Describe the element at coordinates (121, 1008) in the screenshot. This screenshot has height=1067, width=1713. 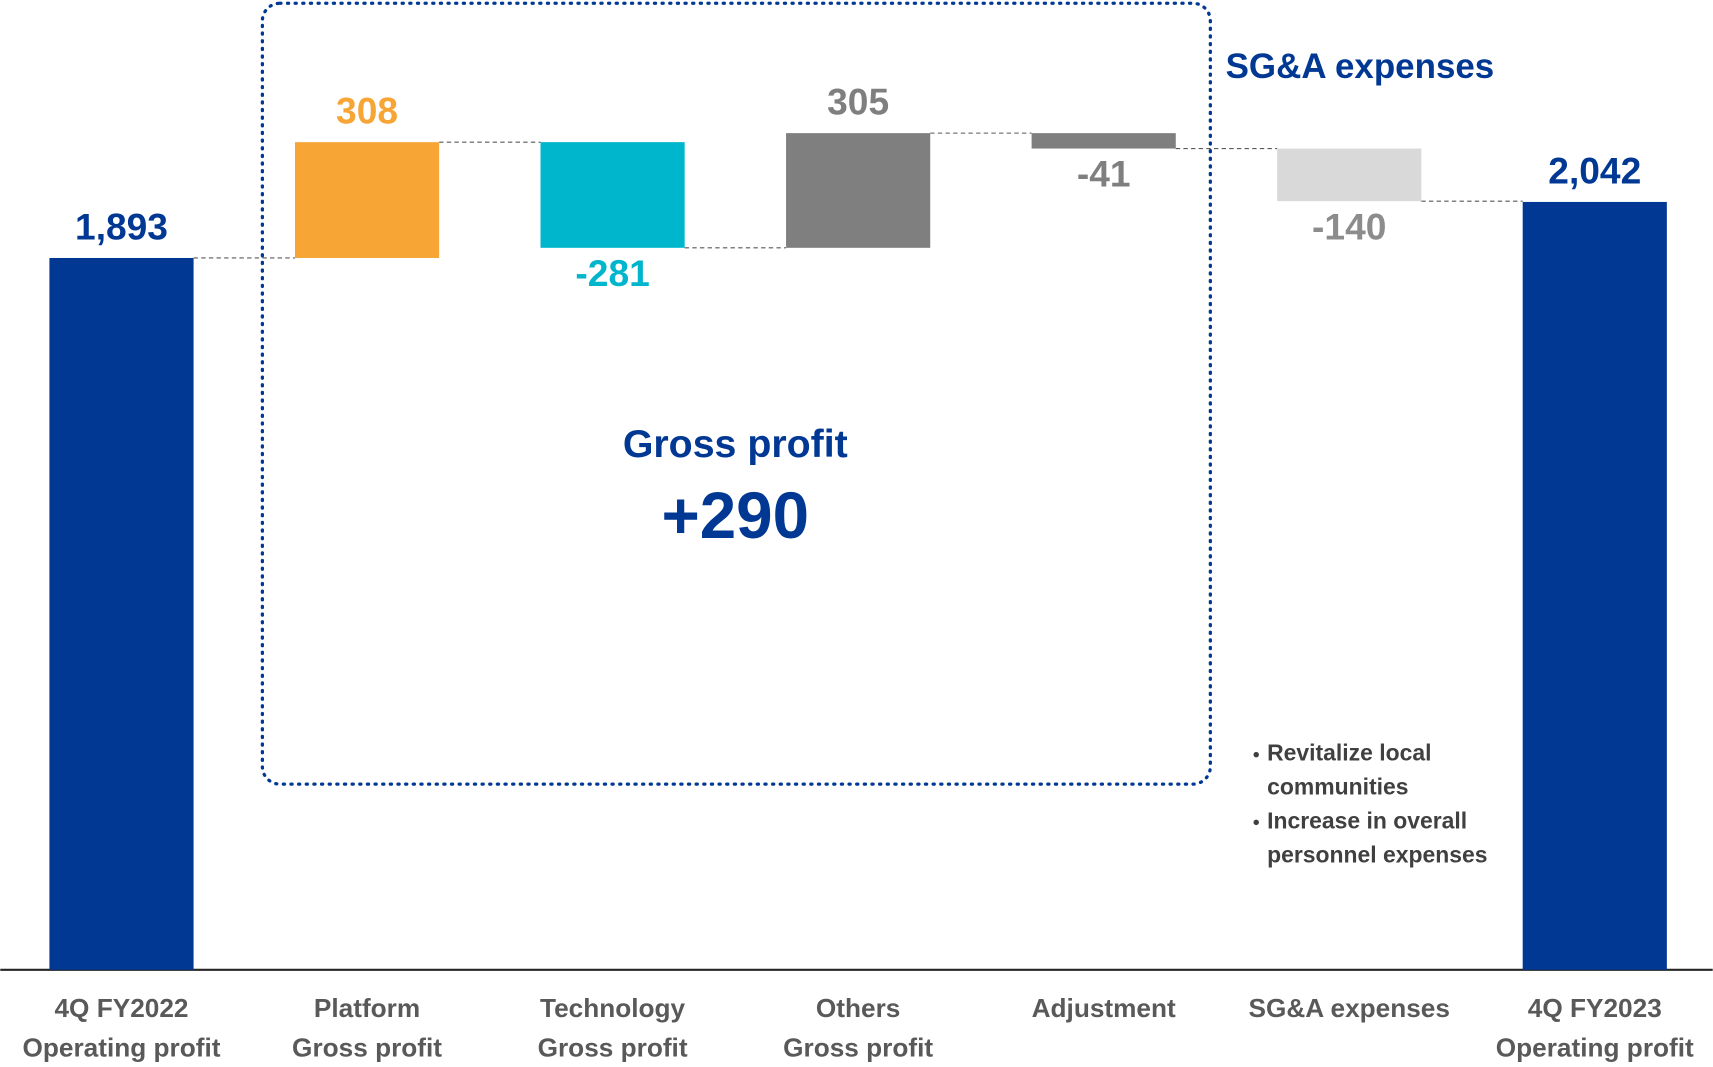
I see `x-tick-label: 4Q FY2022` at that location.